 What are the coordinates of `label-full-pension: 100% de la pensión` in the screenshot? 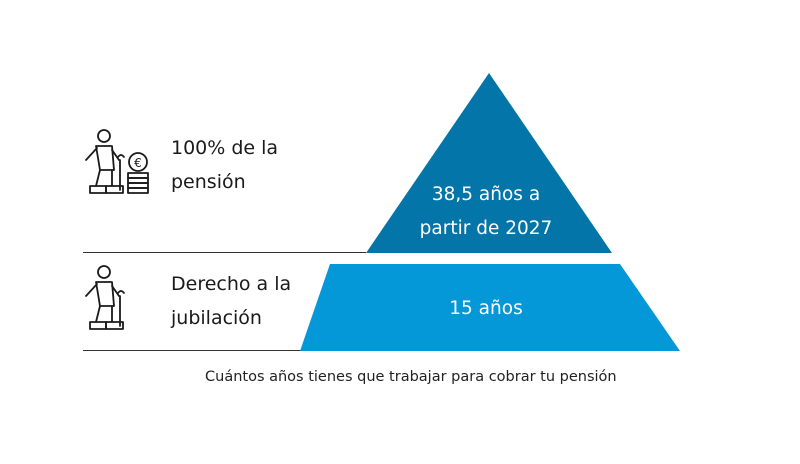 It's located at (224, 165).